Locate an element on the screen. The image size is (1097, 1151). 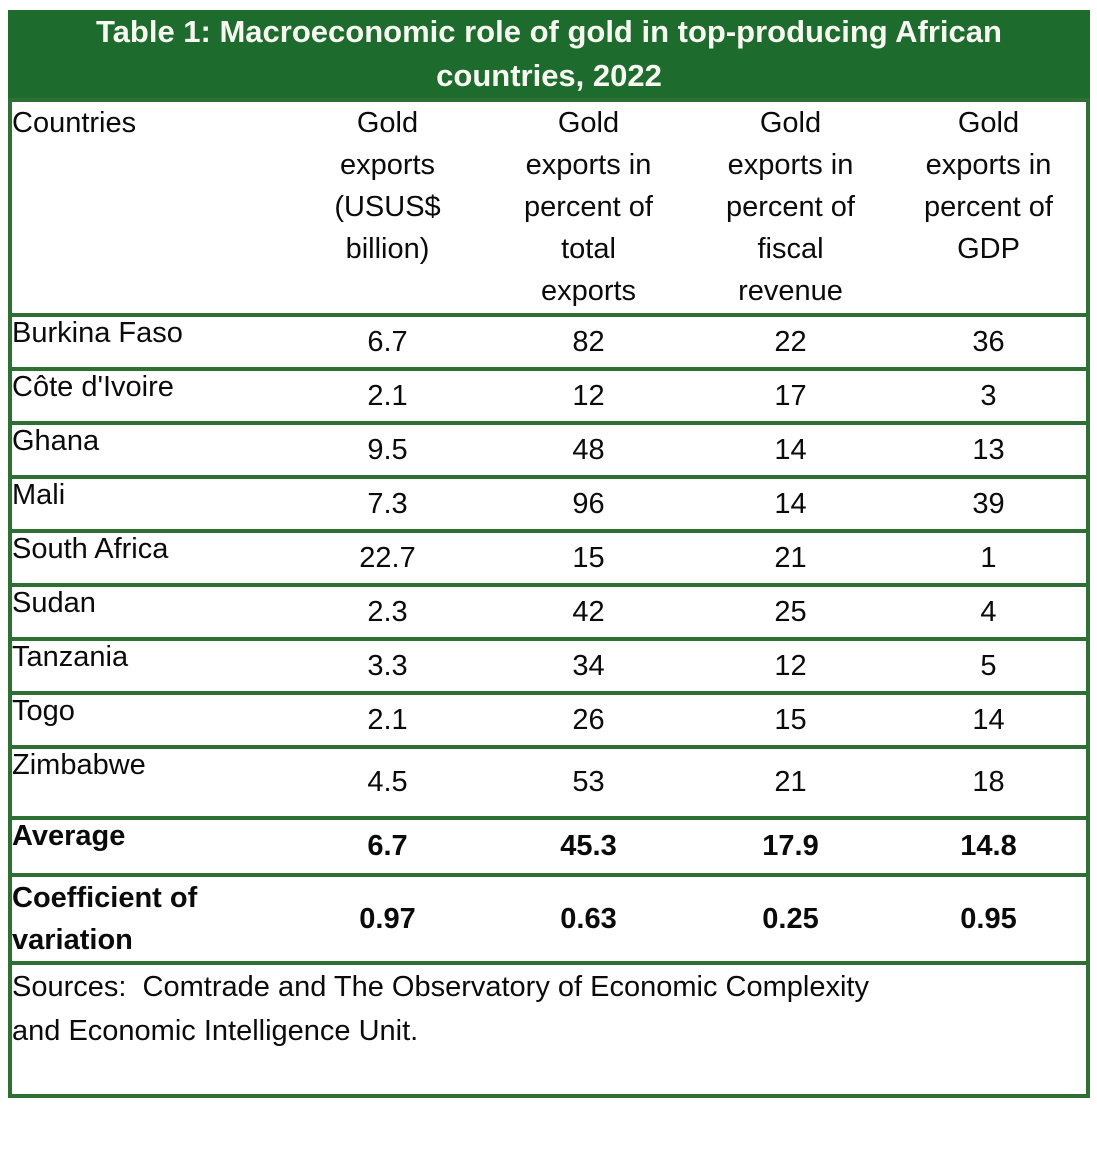
country-cell: Côte d'Ivoire is located at coordinates (149, 396).